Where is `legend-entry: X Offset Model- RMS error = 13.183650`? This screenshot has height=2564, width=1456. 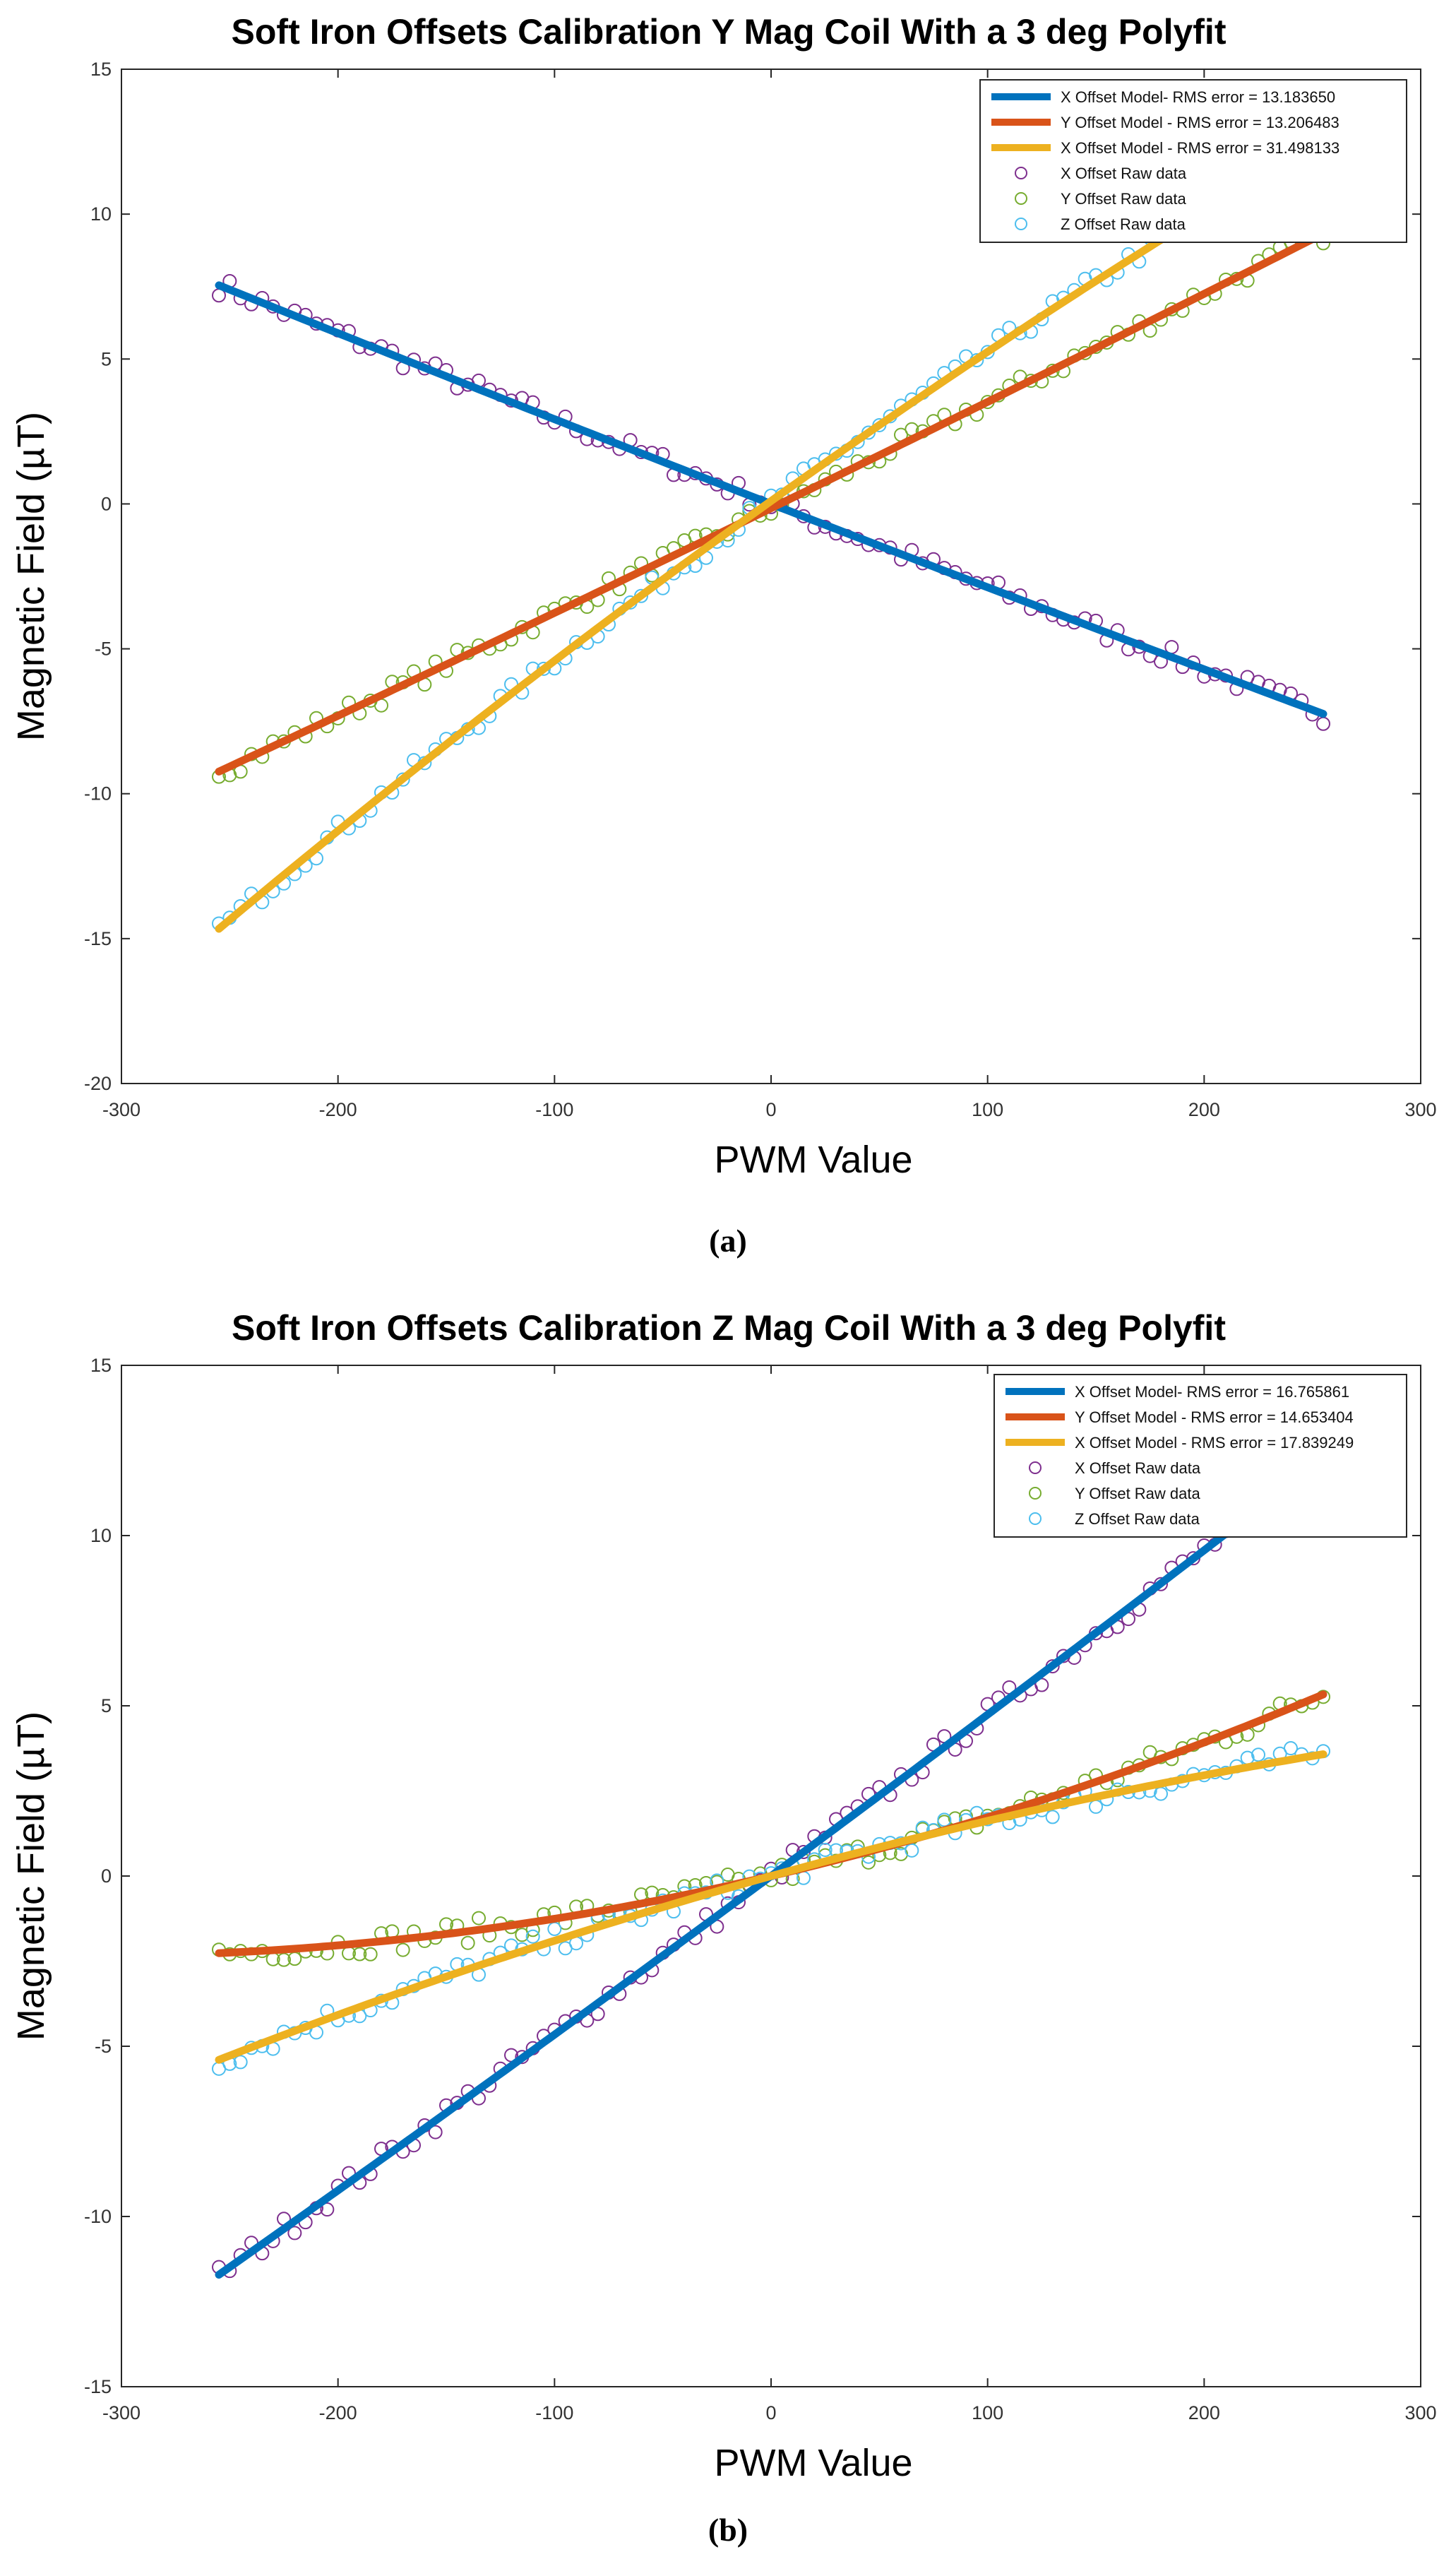
legend-entry: X Offset Model- RMS error = 13.183650 is located at coordinates (1198, 97).